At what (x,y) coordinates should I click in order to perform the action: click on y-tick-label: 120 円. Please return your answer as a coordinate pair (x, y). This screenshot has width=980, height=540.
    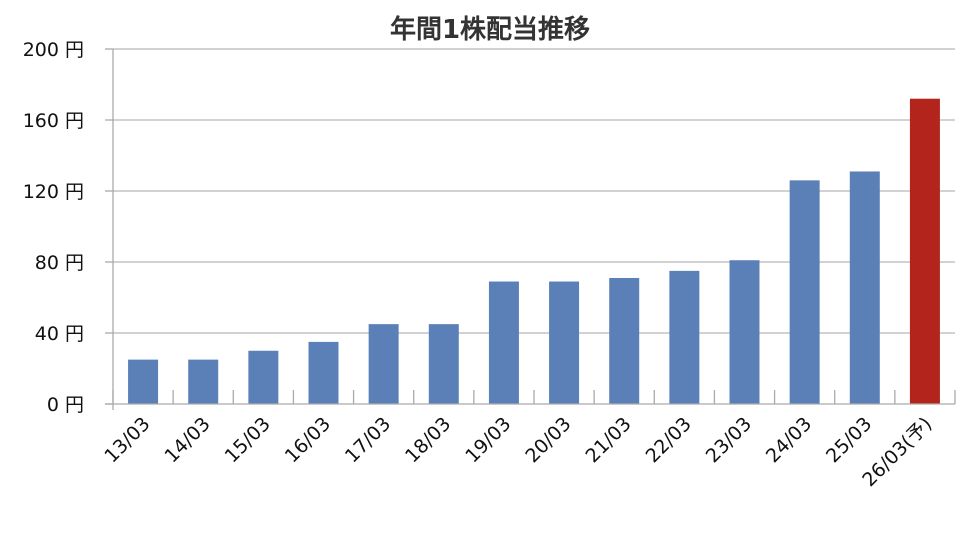
    Looking at the image, I should click on (53, 192).